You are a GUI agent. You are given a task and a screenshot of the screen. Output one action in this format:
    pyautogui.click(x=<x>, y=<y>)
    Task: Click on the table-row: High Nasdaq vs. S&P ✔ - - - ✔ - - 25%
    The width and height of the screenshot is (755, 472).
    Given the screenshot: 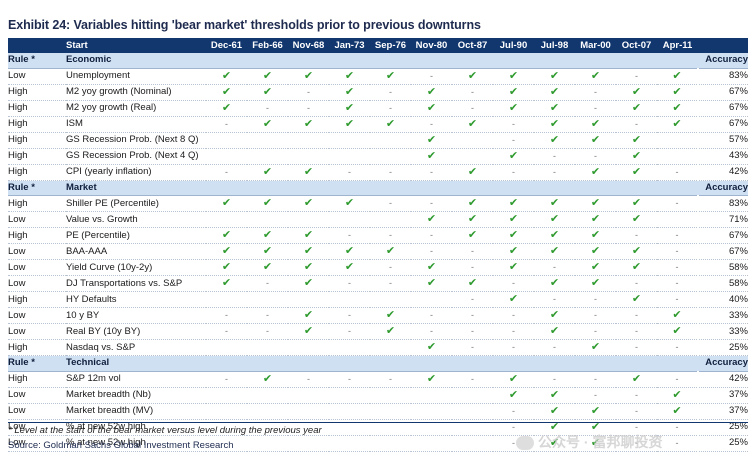 What is the action you would take?
    pyautogui.click(x=378, y=348)
    